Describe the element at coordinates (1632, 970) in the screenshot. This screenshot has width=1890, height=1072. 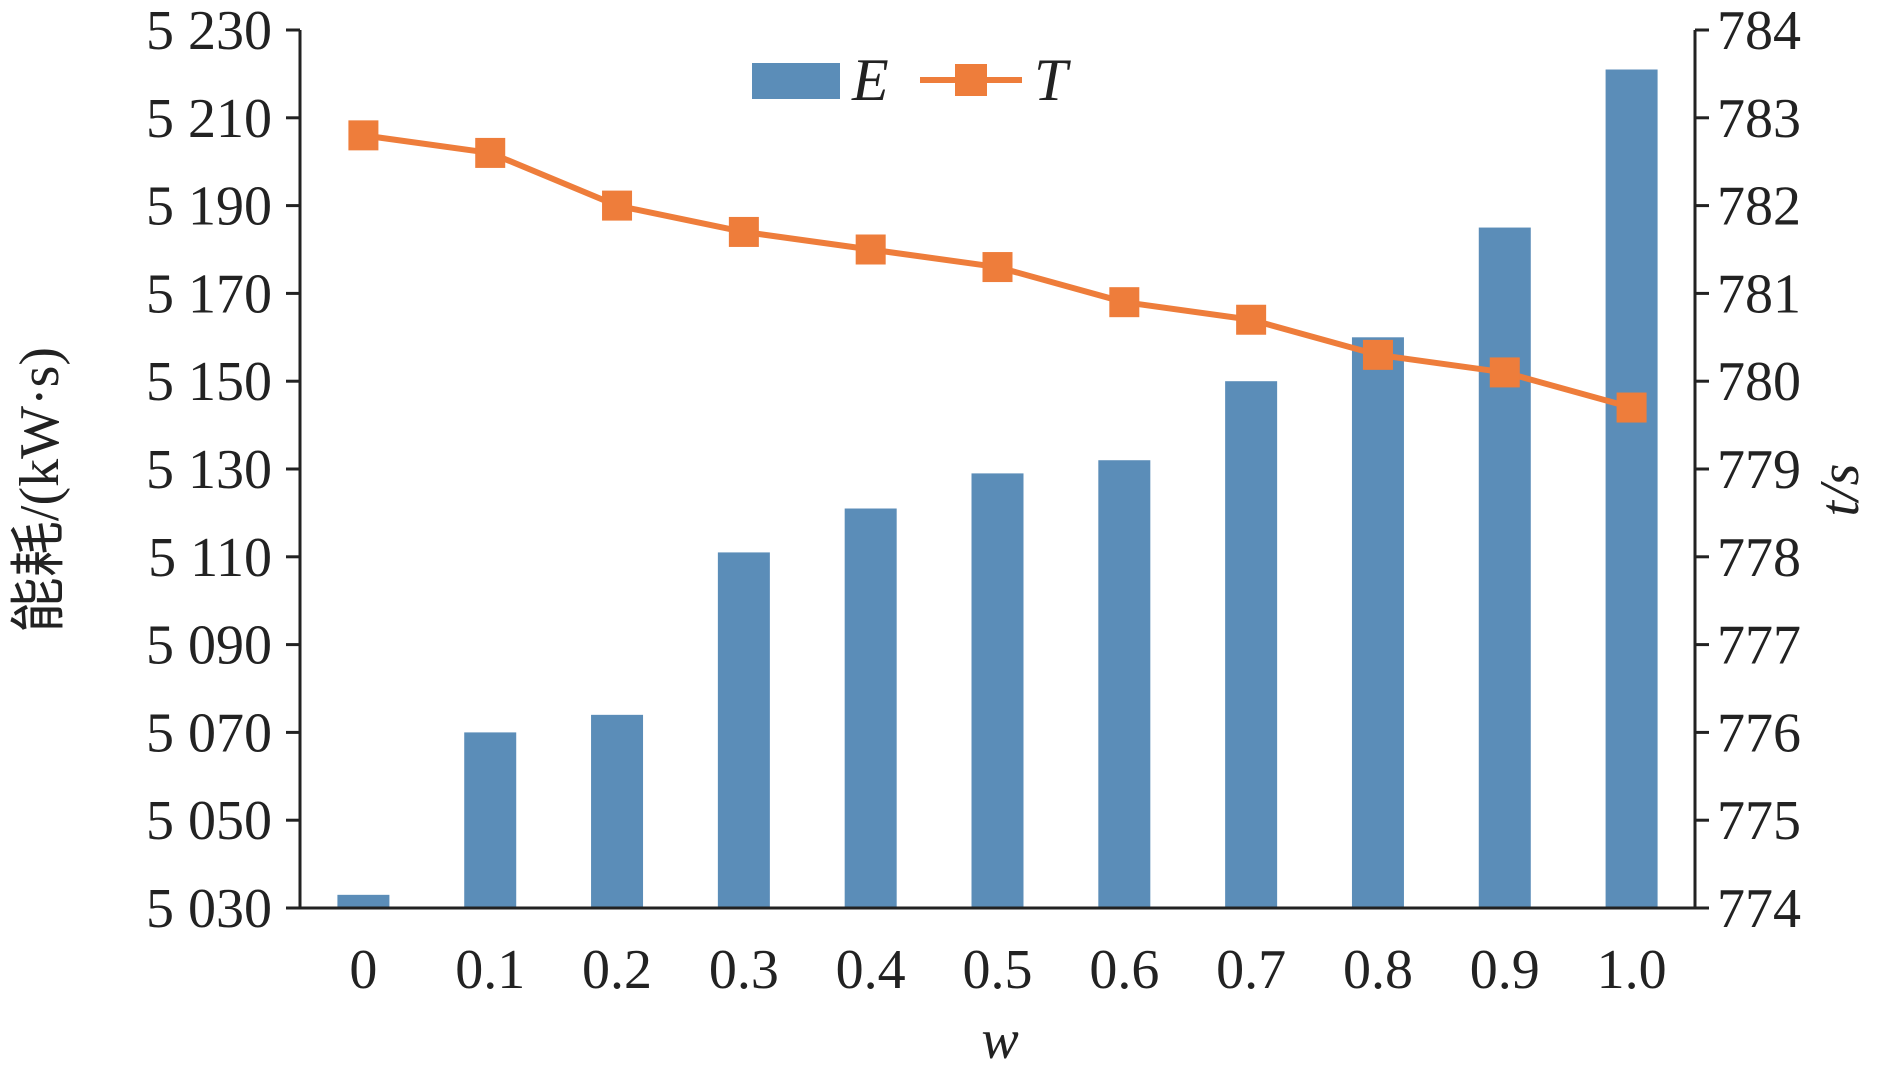
I see `x-tick-label: 1.0` at that location.